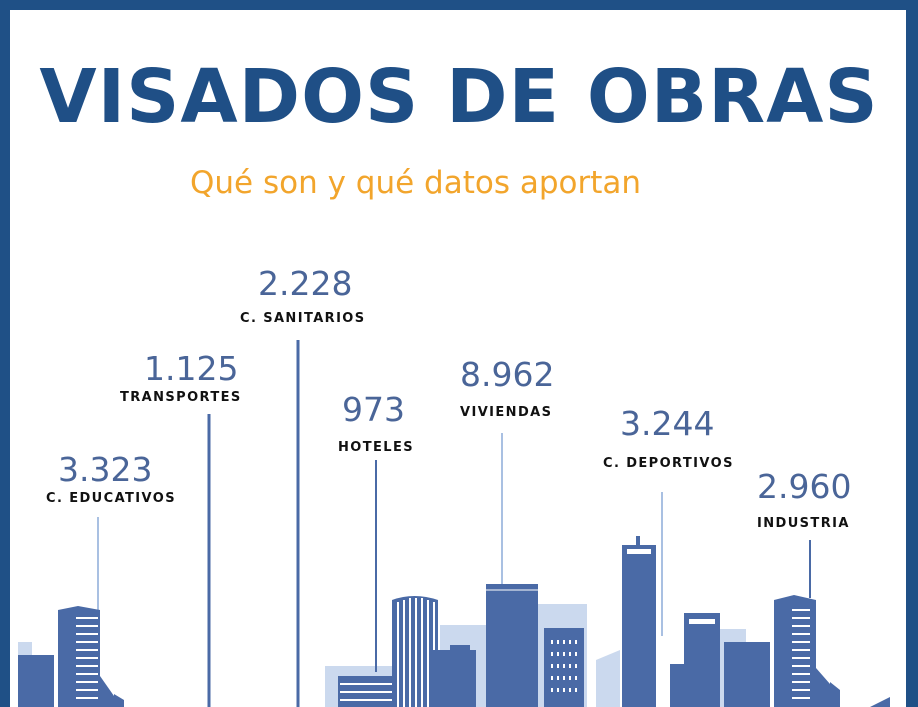  Describe the element at coordinates (507, 374) in the screenshot. I see `stat-value-viviendas: 8.962` at that location.